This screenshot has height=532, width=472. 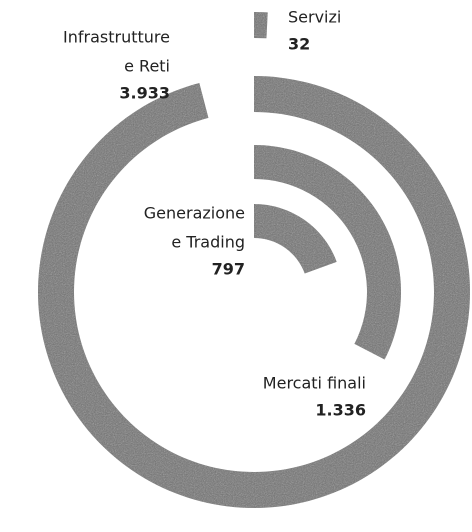 What do you see at coordinates (147, 66) in the screenshot?
I see `category-label: e Reti` at bounding box center [147, 66].